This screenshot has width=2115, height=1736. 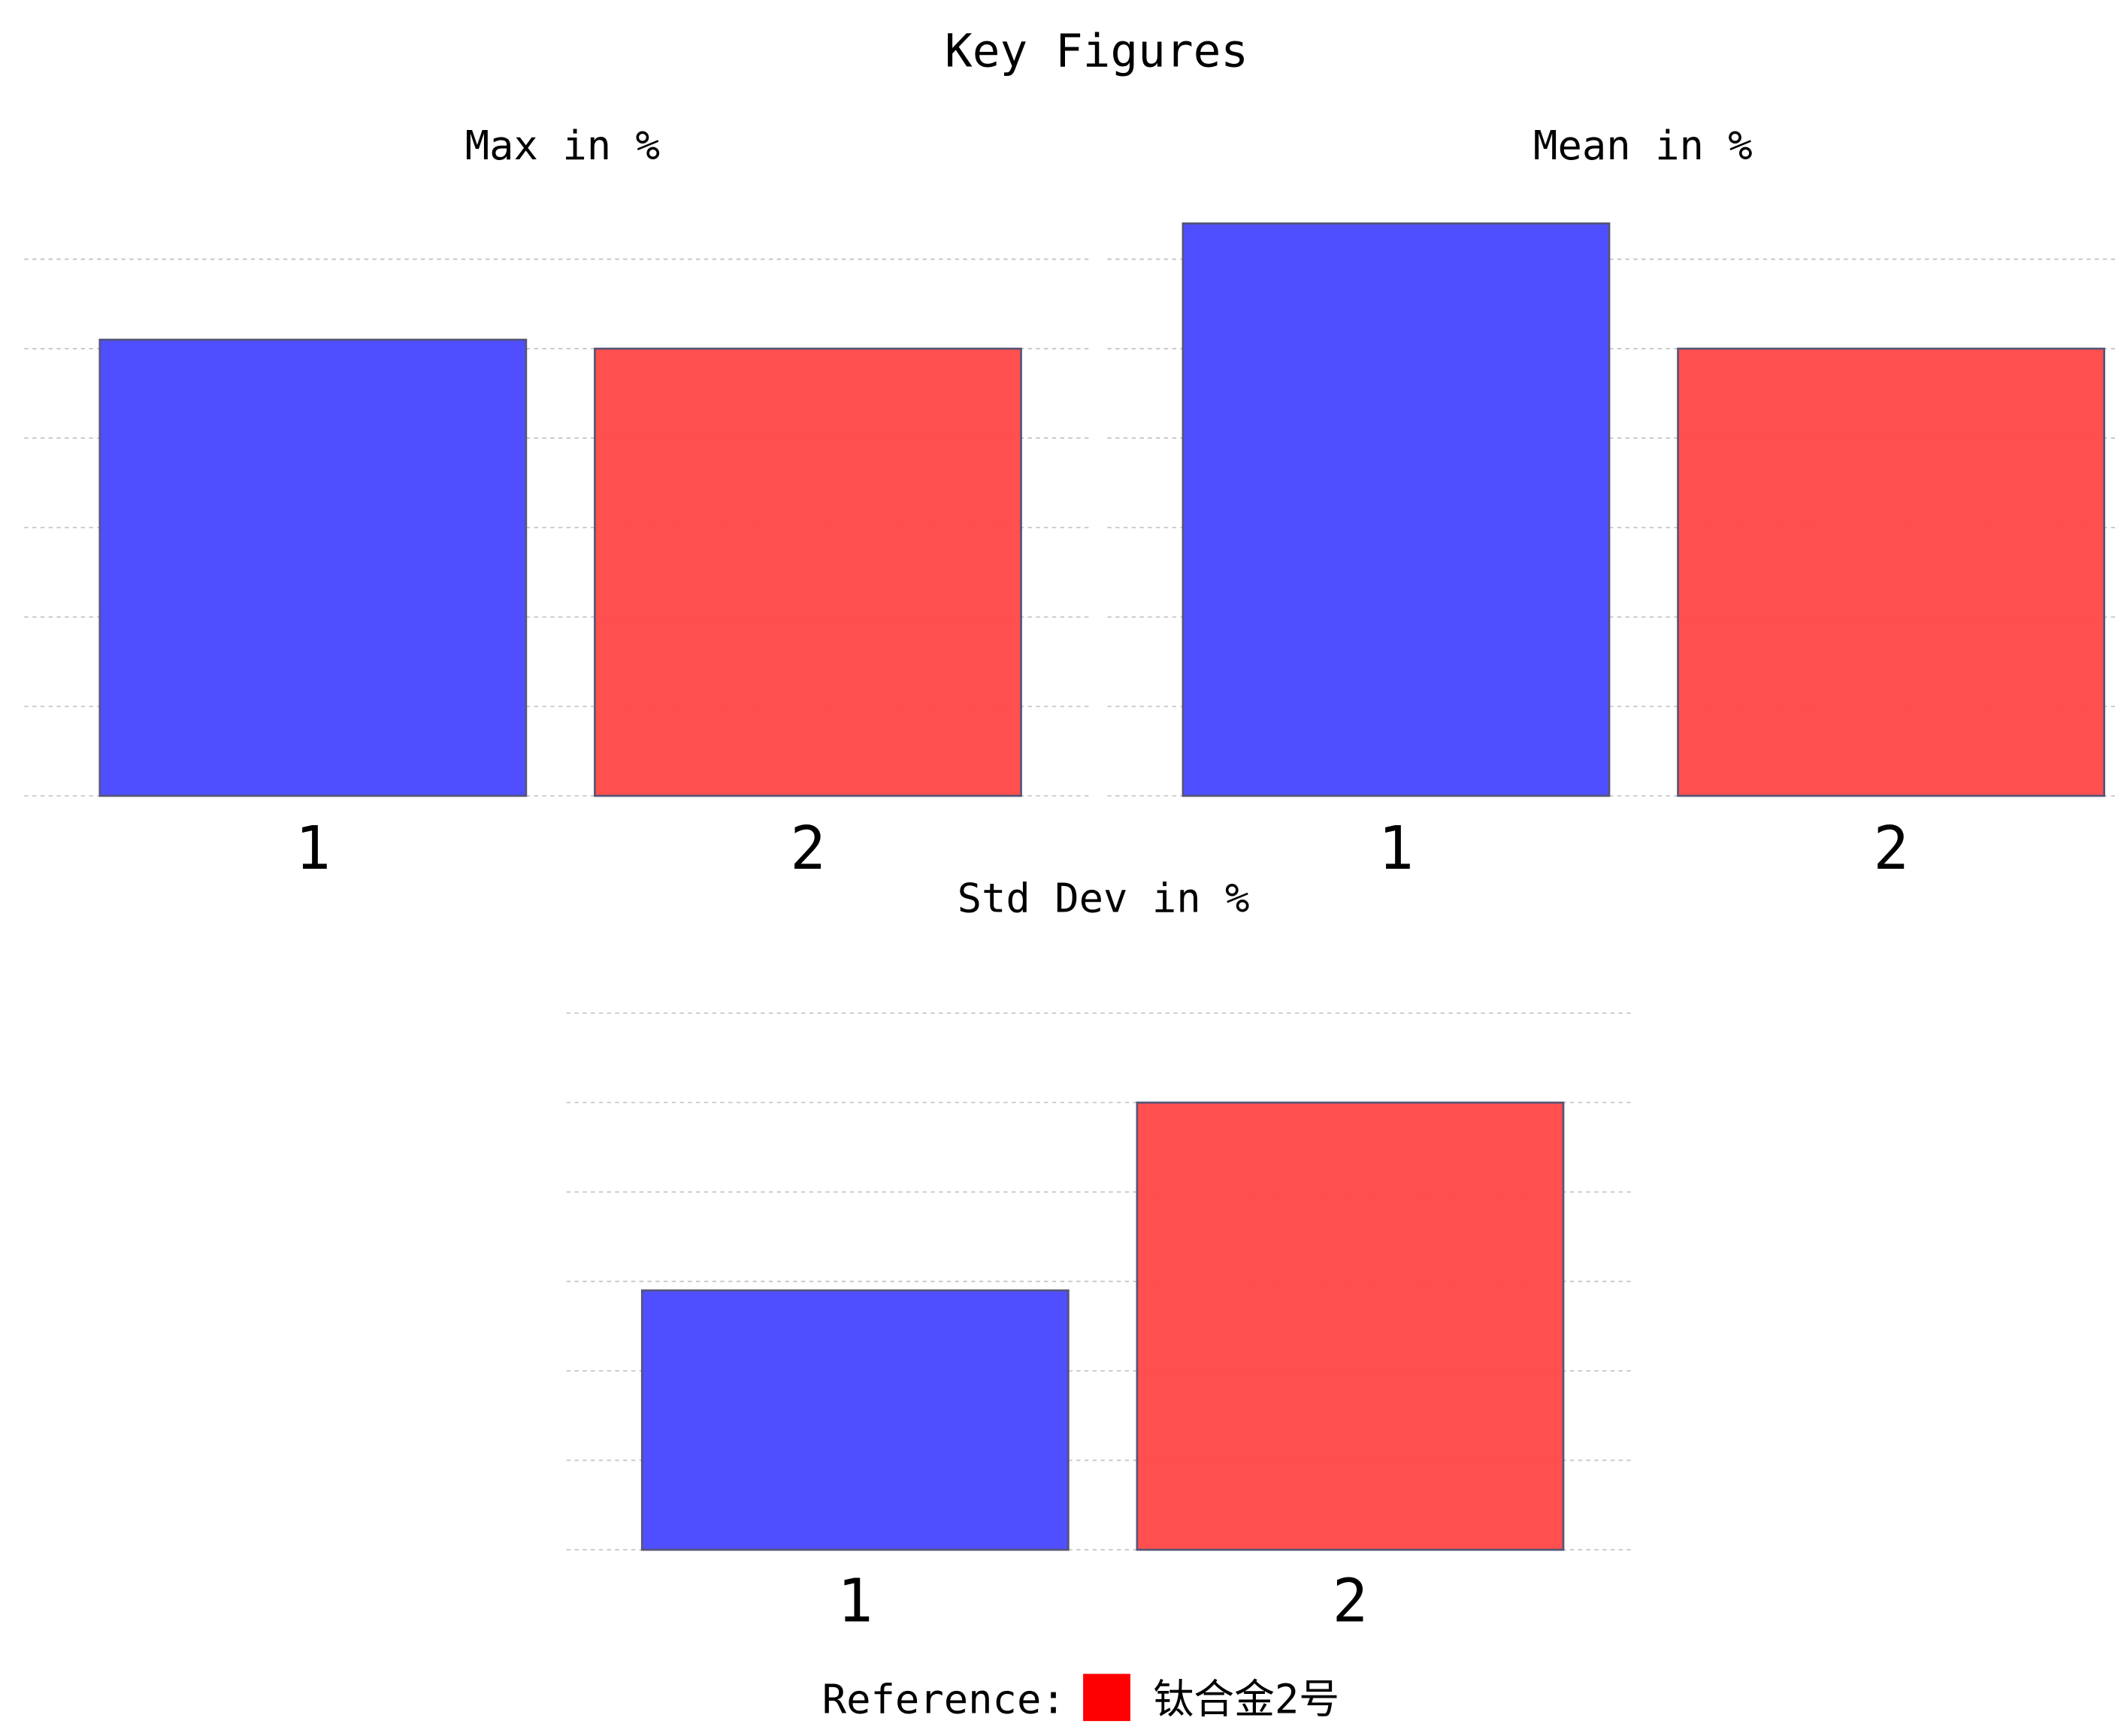 What do you see at coordinates (1643, 145) in the screenshot?
I see `chart-subtitle: Mean in %` at bounding box center [1643, 145].